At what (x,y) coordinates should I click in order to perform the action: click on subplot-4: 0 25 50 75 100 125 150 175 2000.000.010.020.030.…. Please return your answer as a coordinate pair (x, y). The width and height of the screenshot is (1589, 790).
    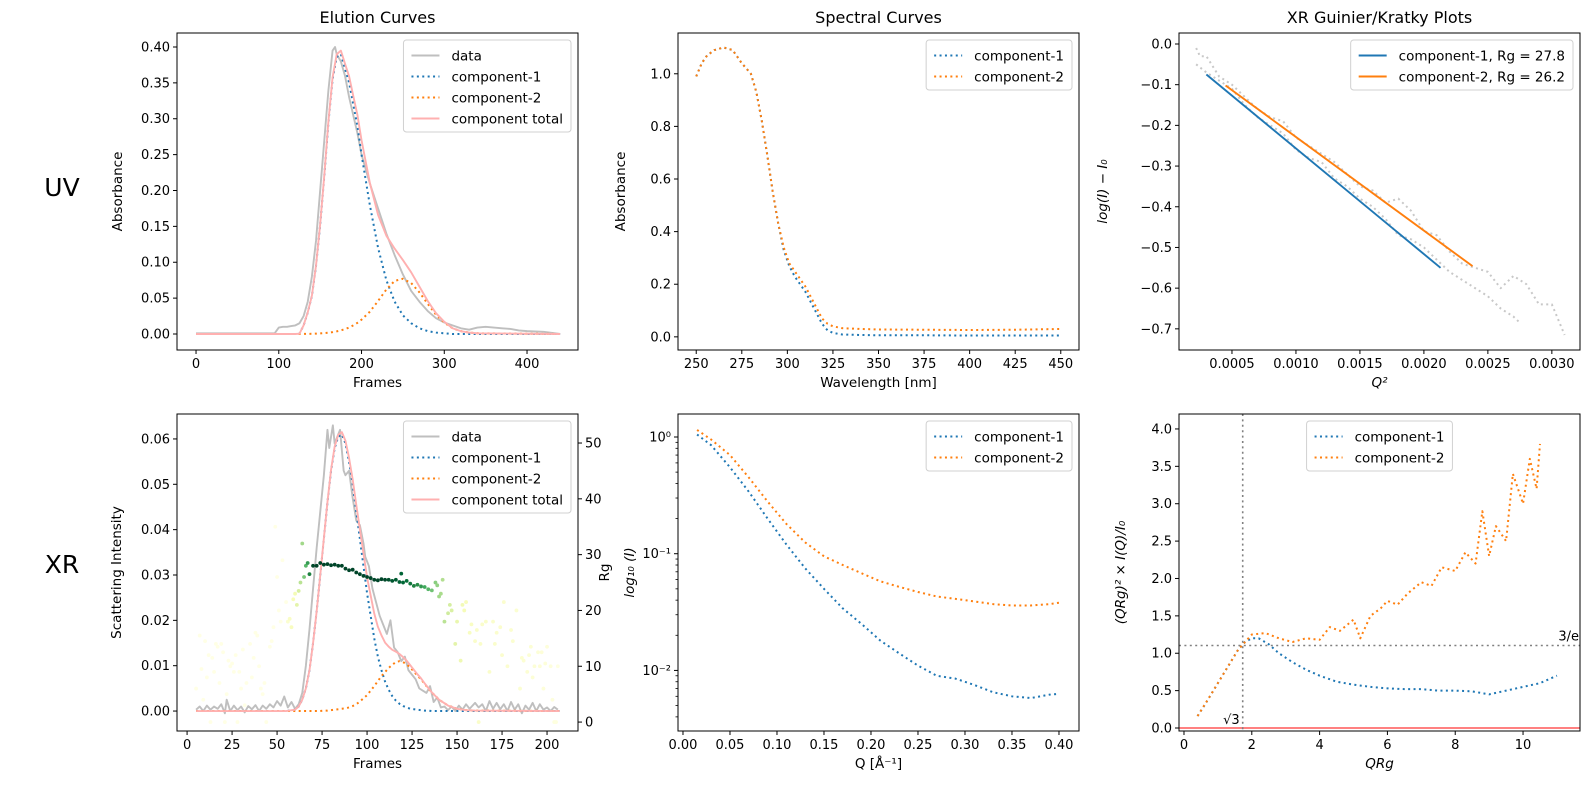
    Looking at the image, I should click on (361, 592).